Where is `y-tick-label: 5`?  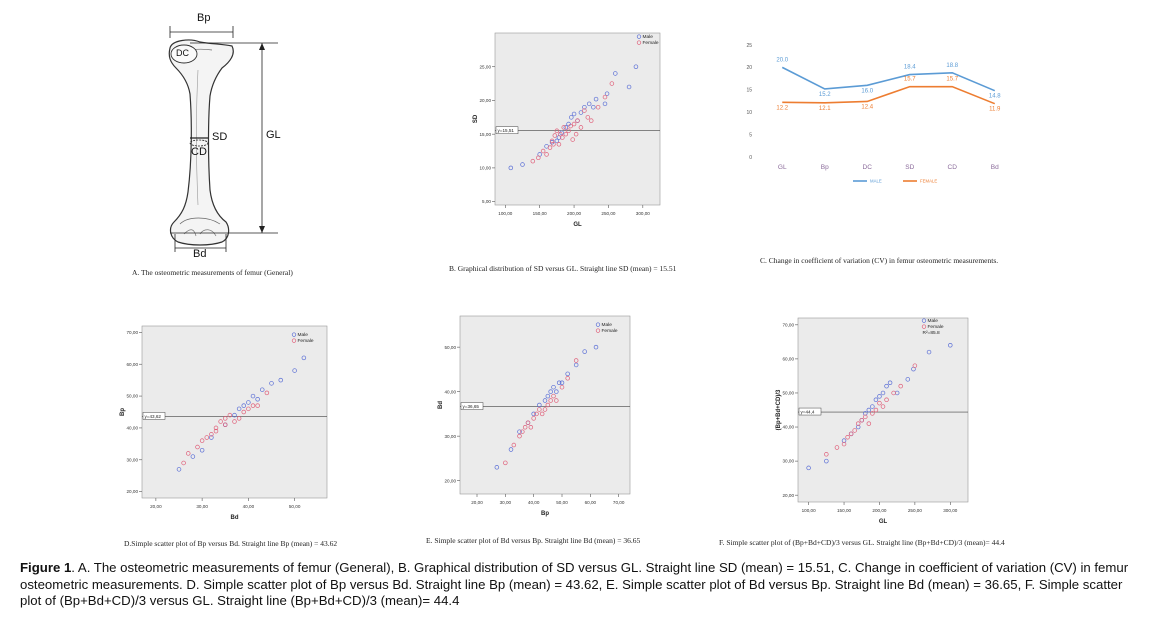
y-tick-label: 5 is located at coordinates (750, 135).